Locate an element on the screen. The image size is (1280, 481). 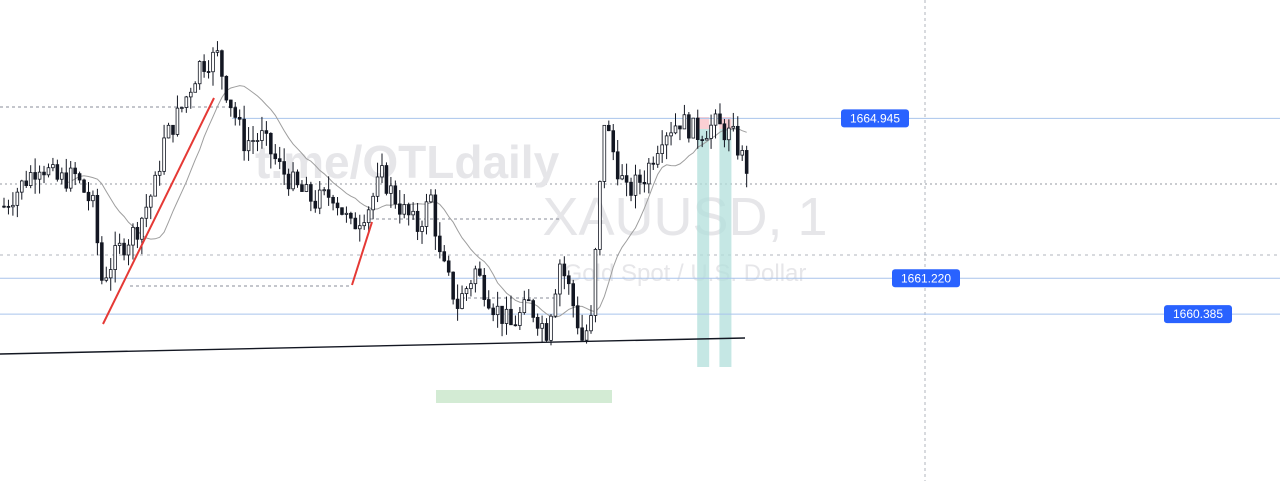
chart-zones is located at coordinates (584, 260).